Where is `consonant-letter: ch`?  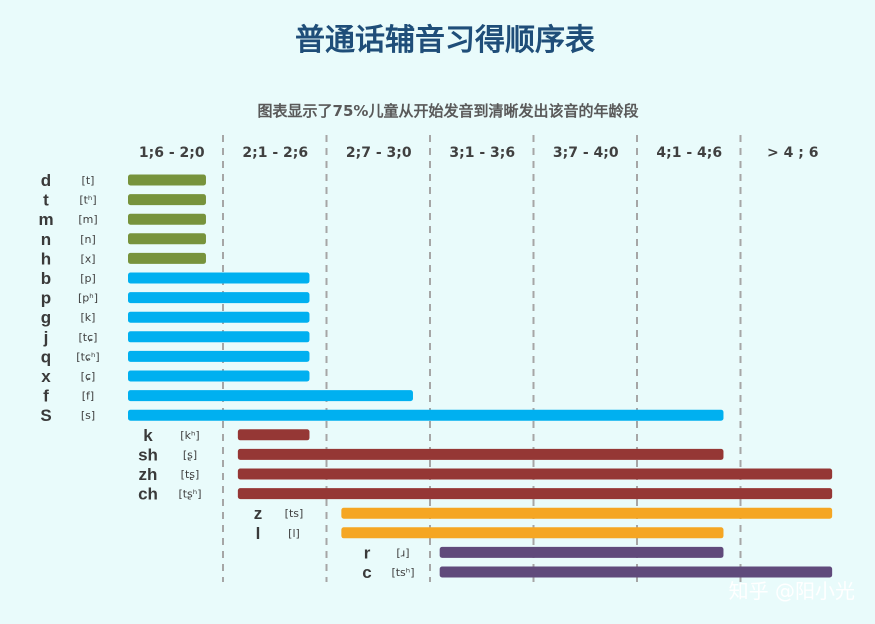 consonant-letter: ch is located at coordinates (148, 494).